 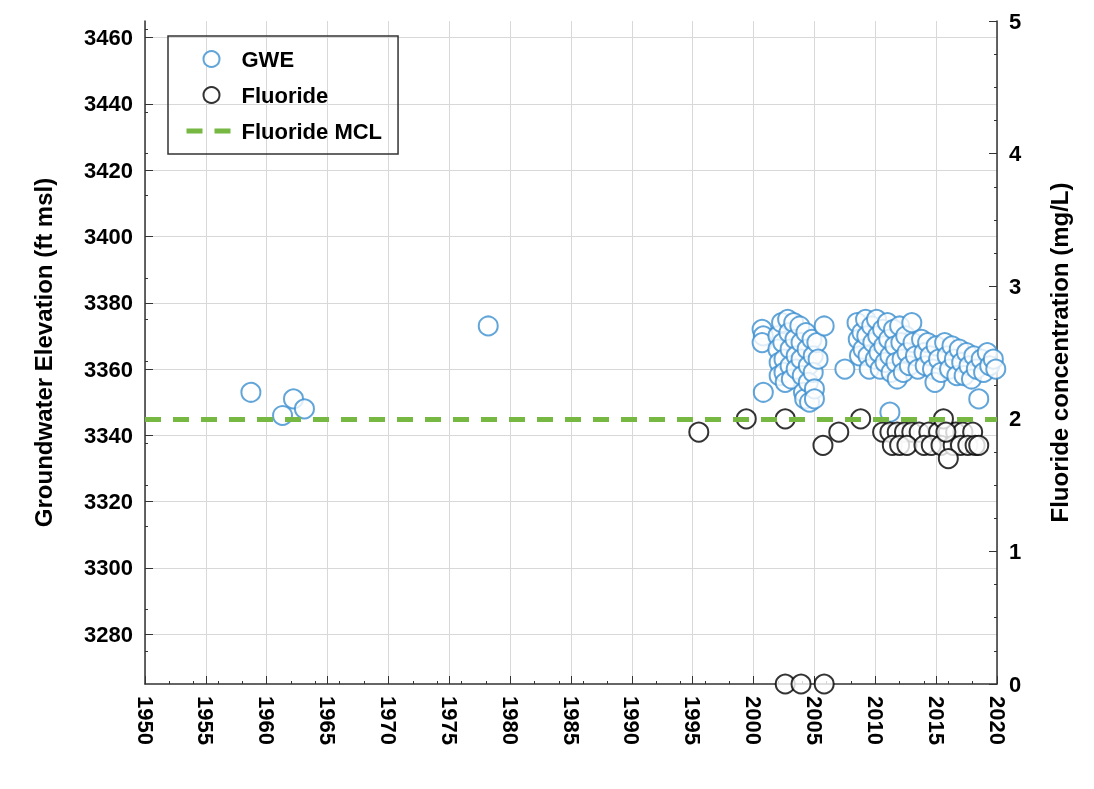 I want to click on y-tick-label: 3300, so click(x=108, y=568).